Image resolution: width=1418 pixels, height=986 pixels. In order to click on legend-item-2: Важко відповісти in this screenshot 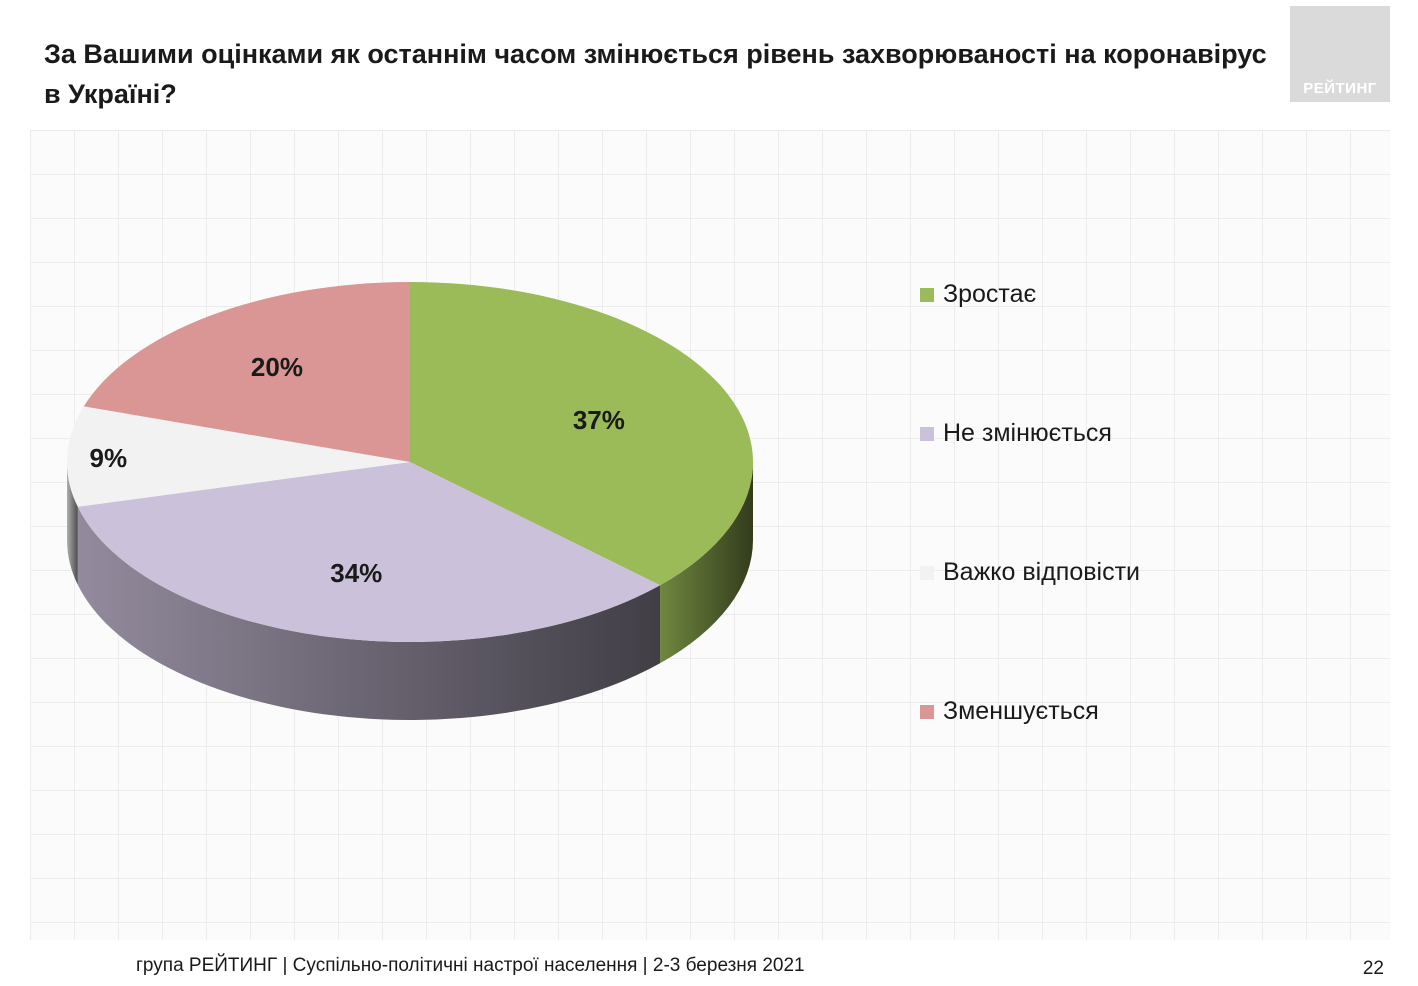, I will do `click(1030, 572)`.